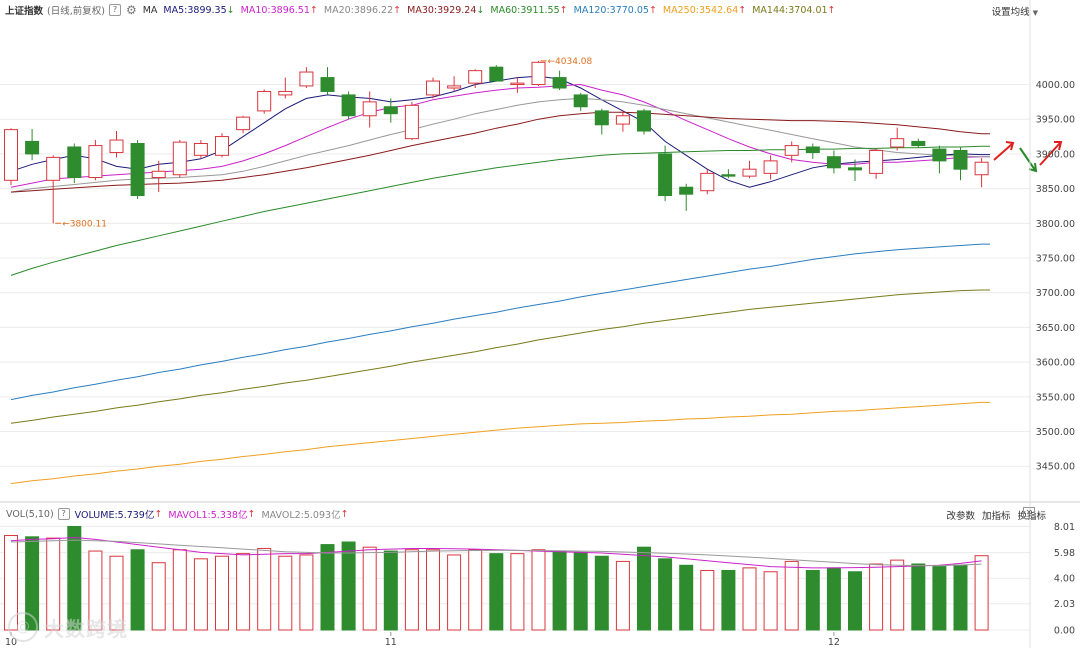  I want to click on switch-indicator-button: 换指标, so click(1031, 516).